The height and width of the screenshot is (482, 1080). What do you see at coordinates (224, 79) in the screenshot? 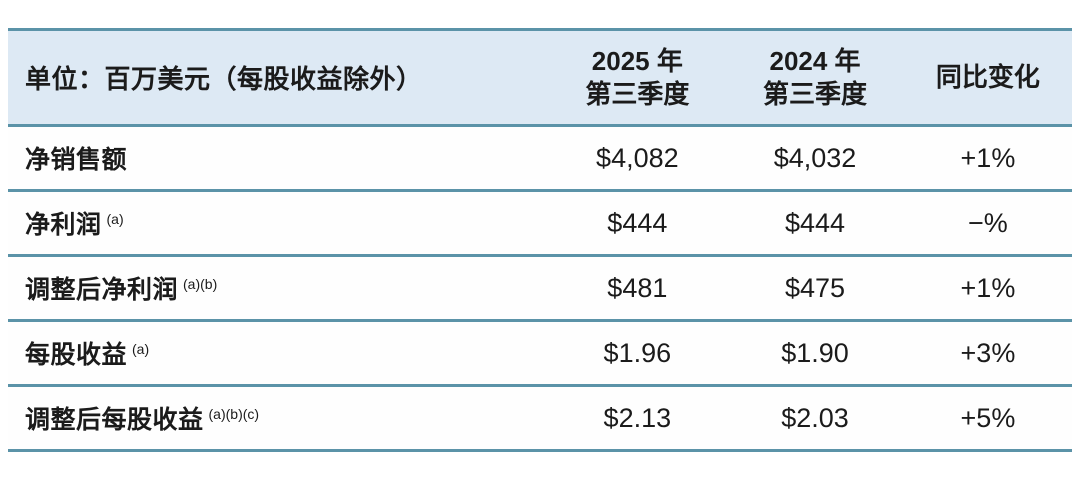
I see `unit-label: 单位：百万美元（每股收益除外）` at bounding box center [224, 79].